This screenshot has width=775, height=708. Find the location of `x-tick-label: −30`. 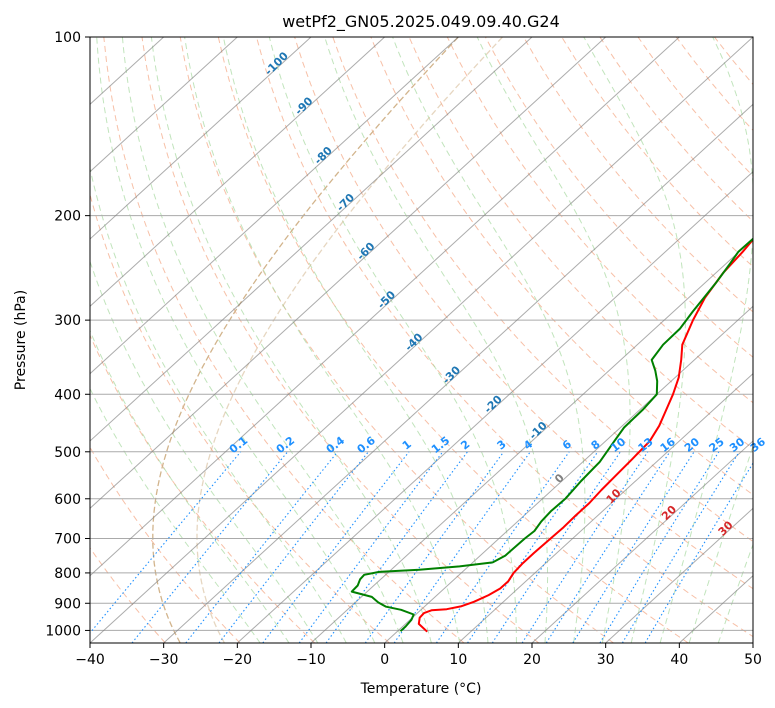

x-tick-label: −30 is located at coordinates (164, 660).